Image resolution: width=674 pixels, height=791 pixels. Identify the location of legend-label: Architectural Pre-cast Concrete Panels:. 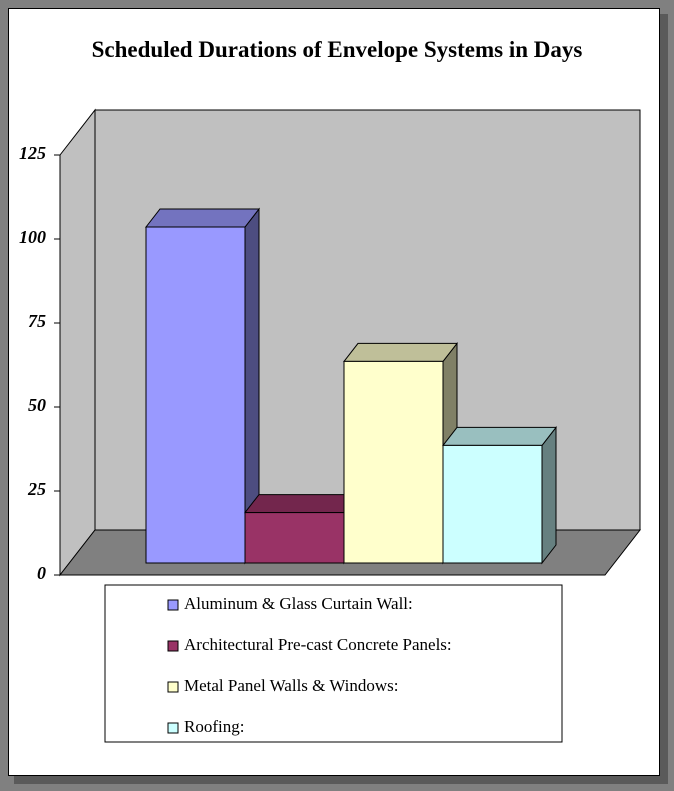
(318, 644).